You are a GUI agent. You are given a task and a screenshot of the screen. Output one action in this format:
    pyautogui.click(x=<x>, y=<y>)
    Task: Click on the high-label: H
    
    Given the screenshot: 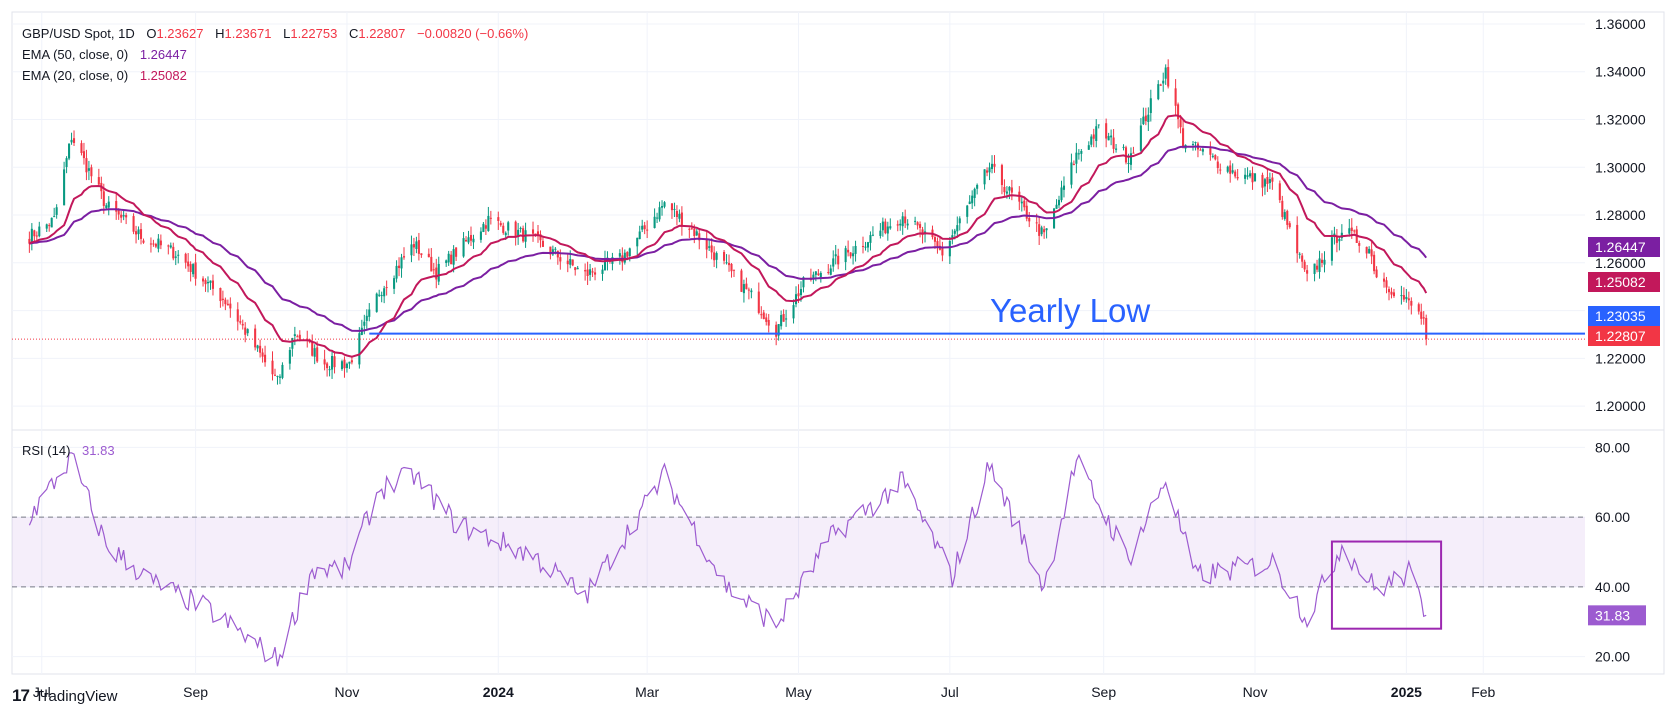 What is the action you would take?
    pyautogui.click(x=219, y=33)
    